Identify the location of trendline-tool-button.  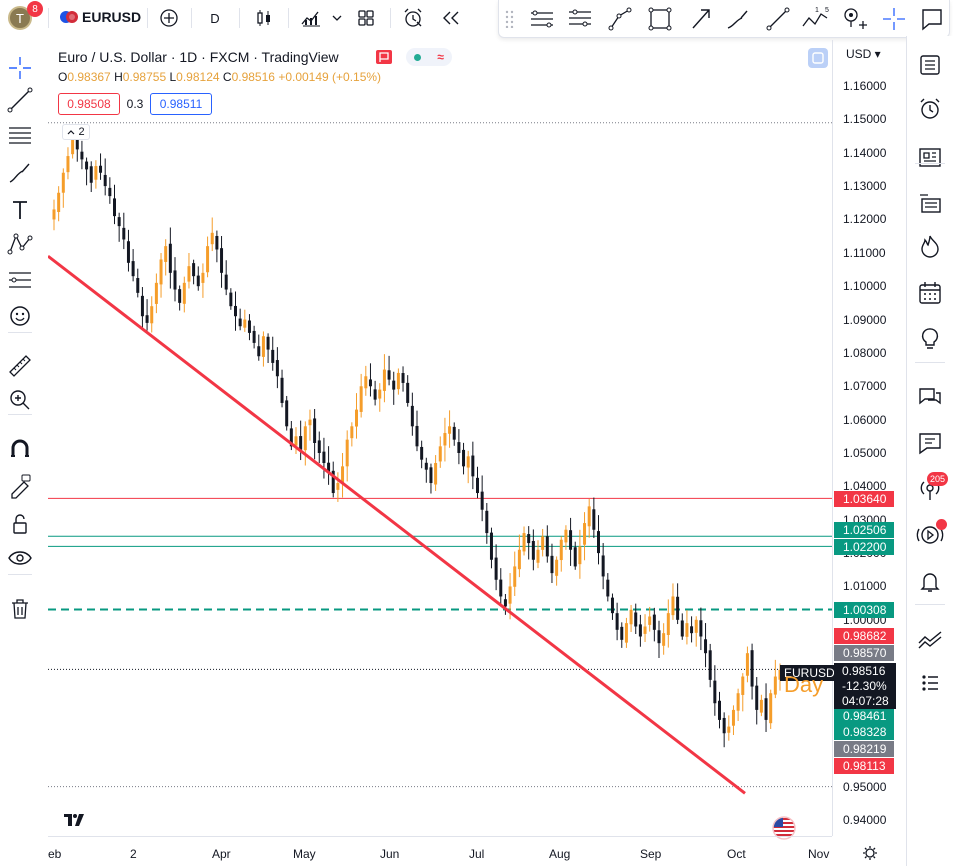
(20, 100).